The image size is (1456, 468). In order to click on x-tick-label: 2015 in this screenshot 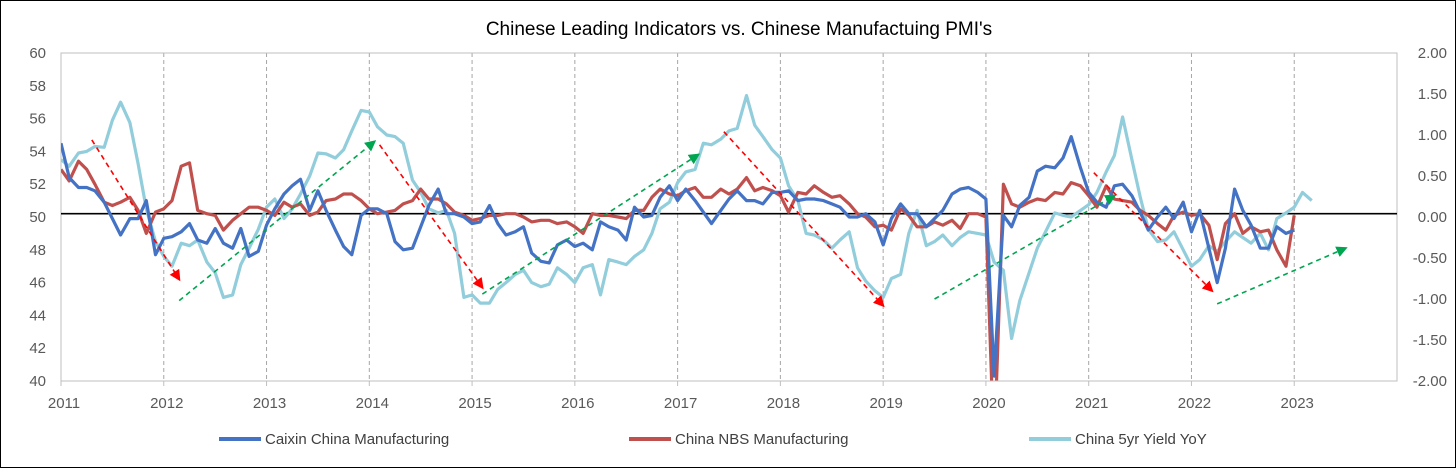, I will do `click(474, 403)`.